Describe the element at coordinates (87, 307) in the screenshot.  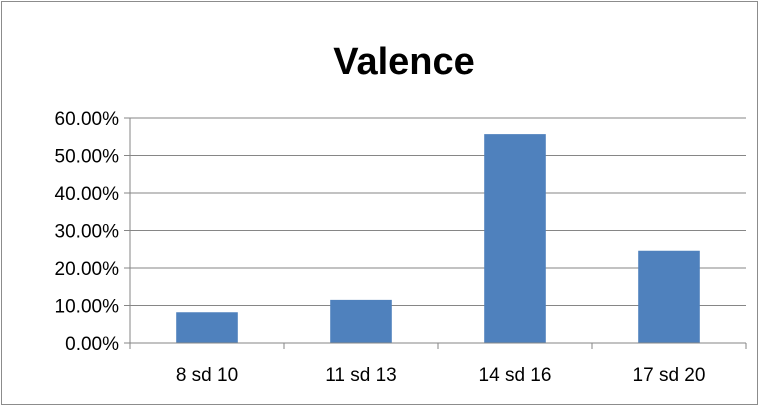
I see `y-tick-label: 10.00%` at that location.